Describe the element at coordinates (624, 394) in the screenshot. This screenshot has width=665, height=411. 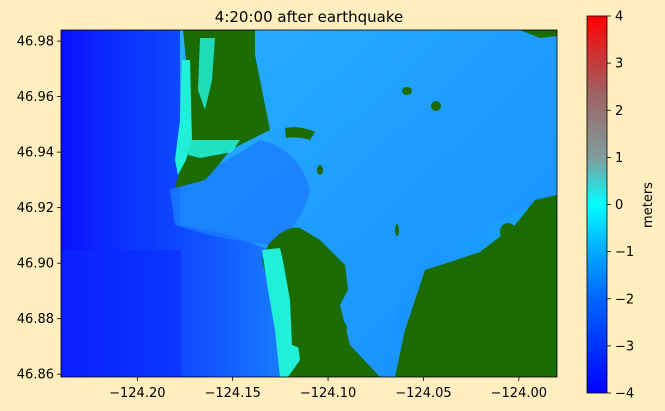
I see `colorbar-tick-label: −4` at that location.